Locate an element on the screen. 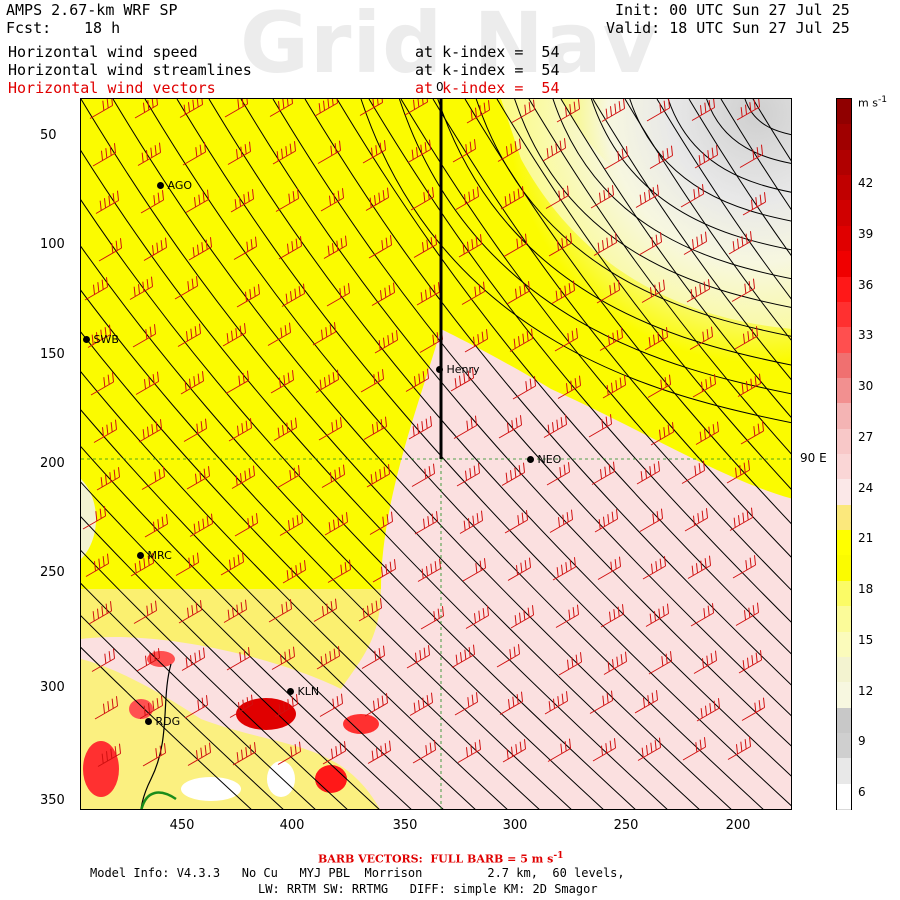  y-tick-350: 350 is located at coordinates (52, 800).